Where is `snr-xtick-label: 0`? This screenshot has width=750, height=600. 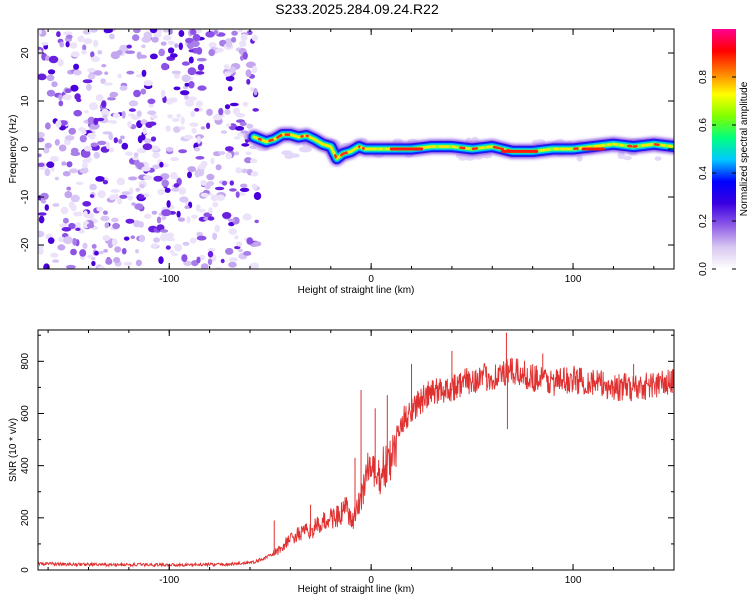
snr-xtick-label: 0 is located at coordinates (371, 580).